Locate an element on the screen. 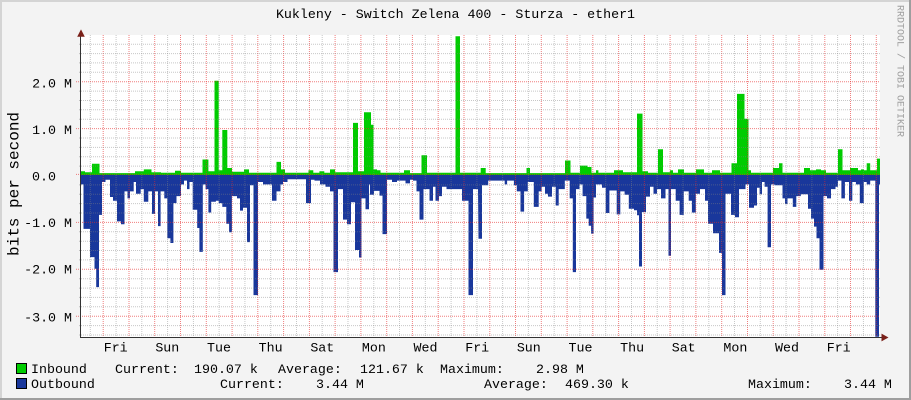  svg-text: 469.30 k is located at coordinates (597, 384).